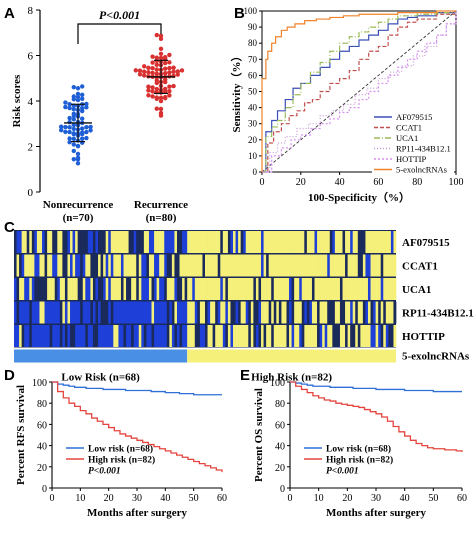 Image resolution: width=474 pixels, height=538 pixels. I want to click on panel-letter-d: D, so click(9, 375).